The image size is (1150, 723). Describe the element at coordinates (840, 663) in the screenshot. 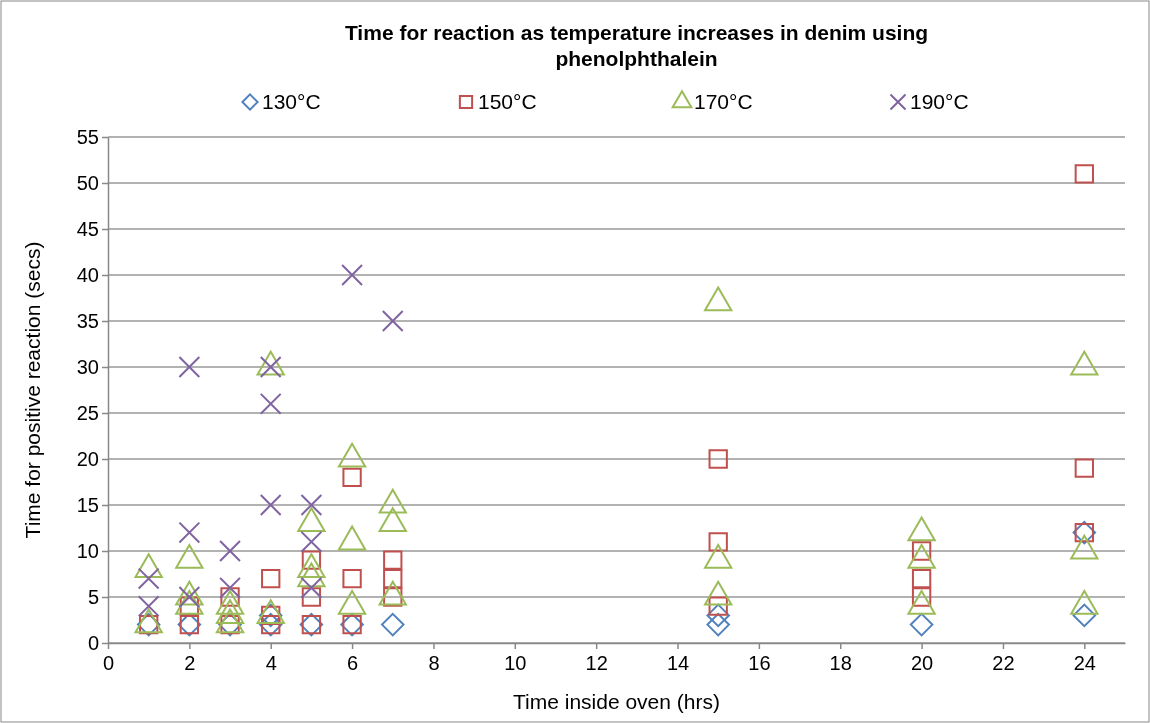

I see `x-tick-label: 18` at that location.